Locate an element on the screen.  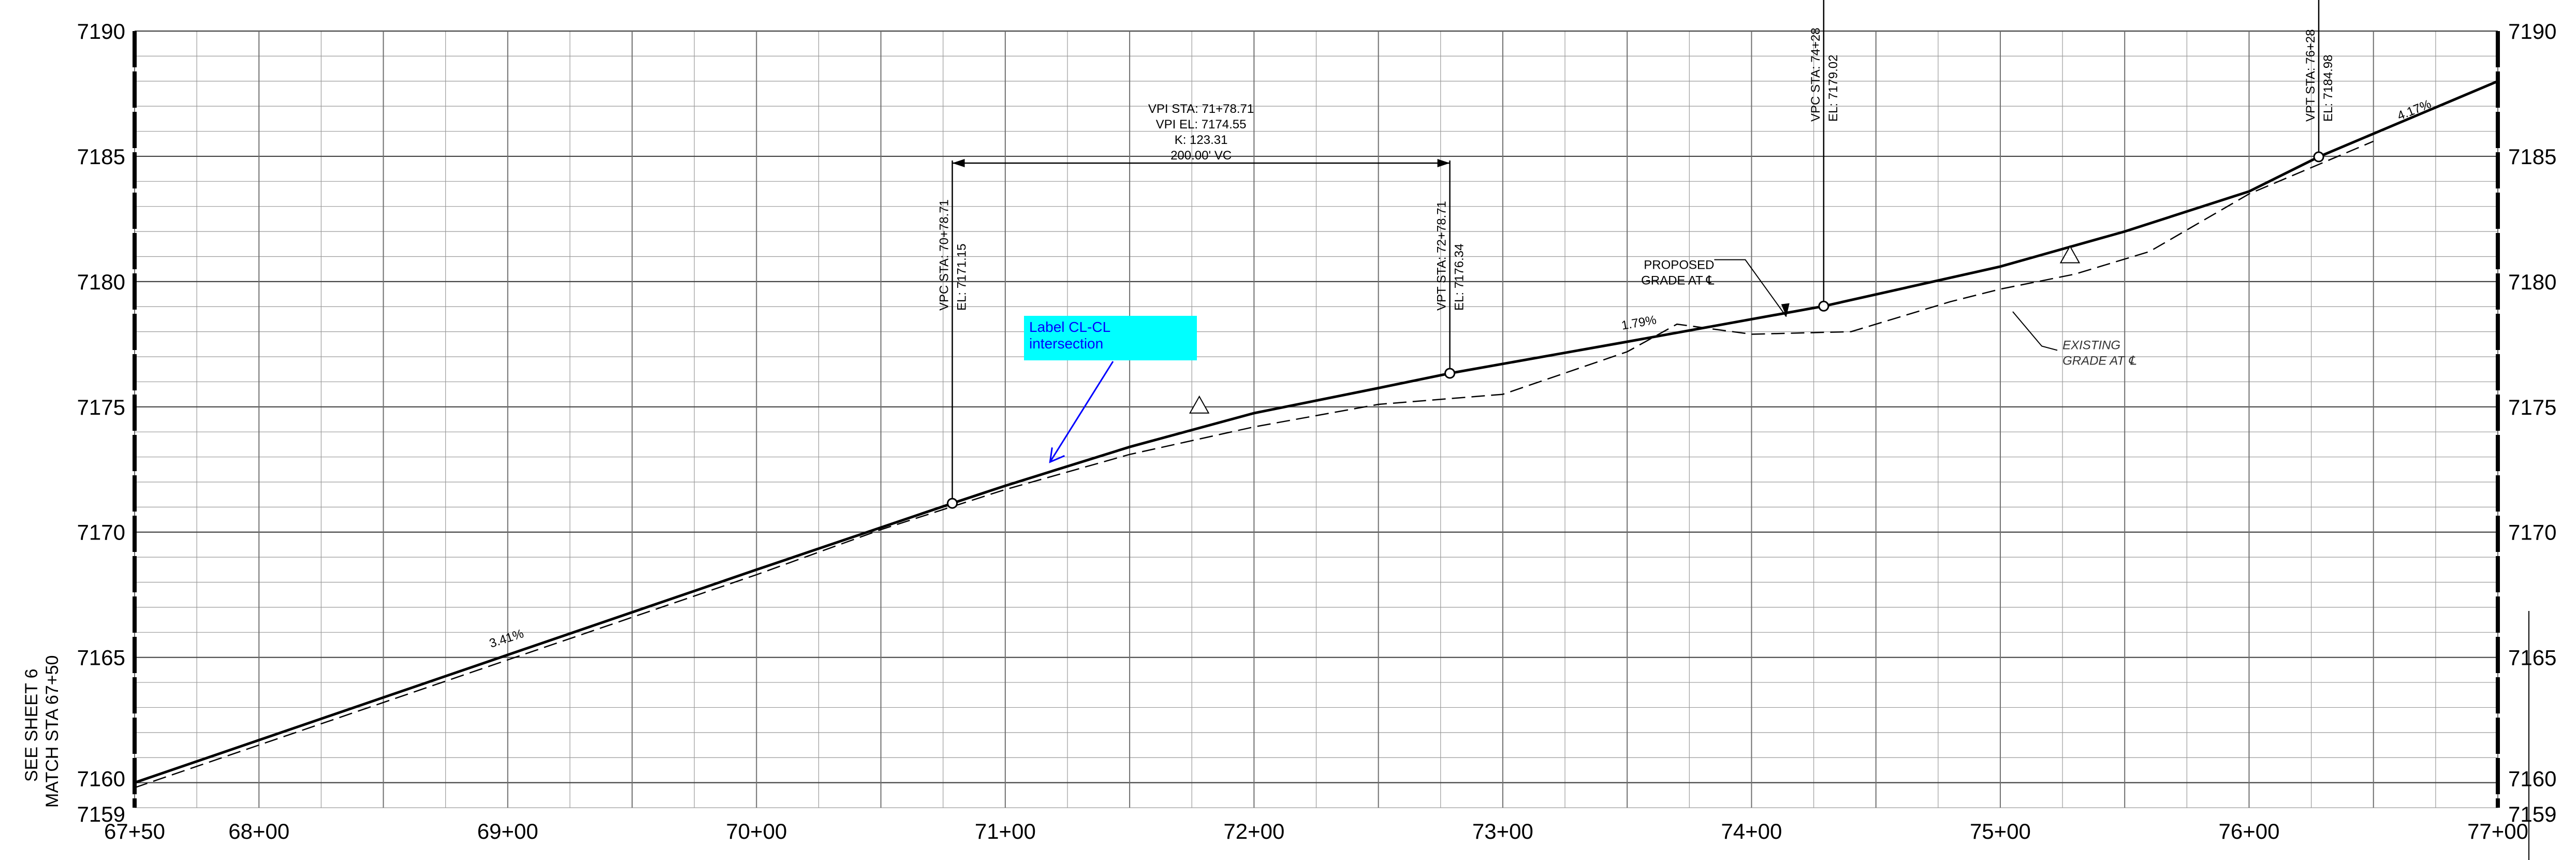
existing-note-leader is located at coordinates (2035, 331).